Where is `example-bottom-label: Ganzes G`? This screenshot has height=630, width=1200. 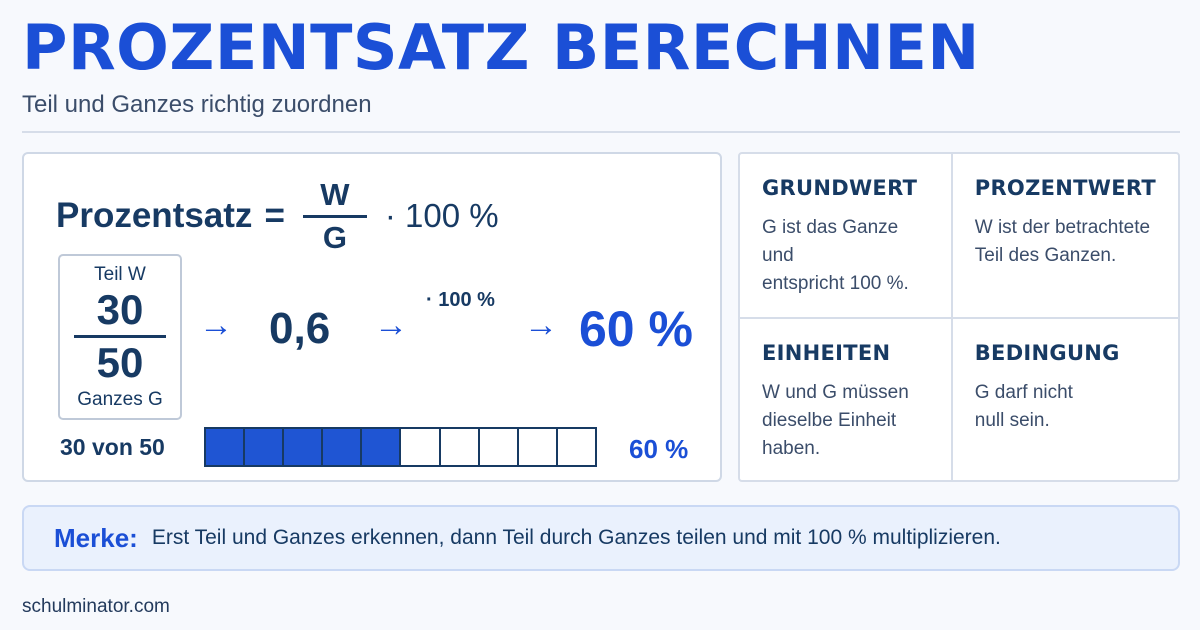
example-bottom-label: Ganzes G is located at coordinates (120, 399).